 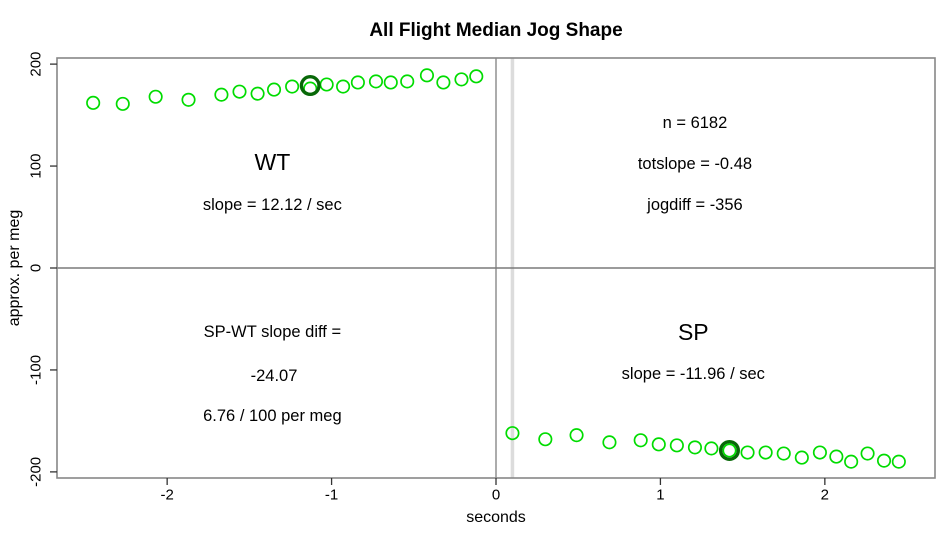 What do you see at coordinates (272, 205) in the screenshot?
I see `annotation-slope-12-12-sec: slope = 12.12 / sec` at bounding box center [272, 205].